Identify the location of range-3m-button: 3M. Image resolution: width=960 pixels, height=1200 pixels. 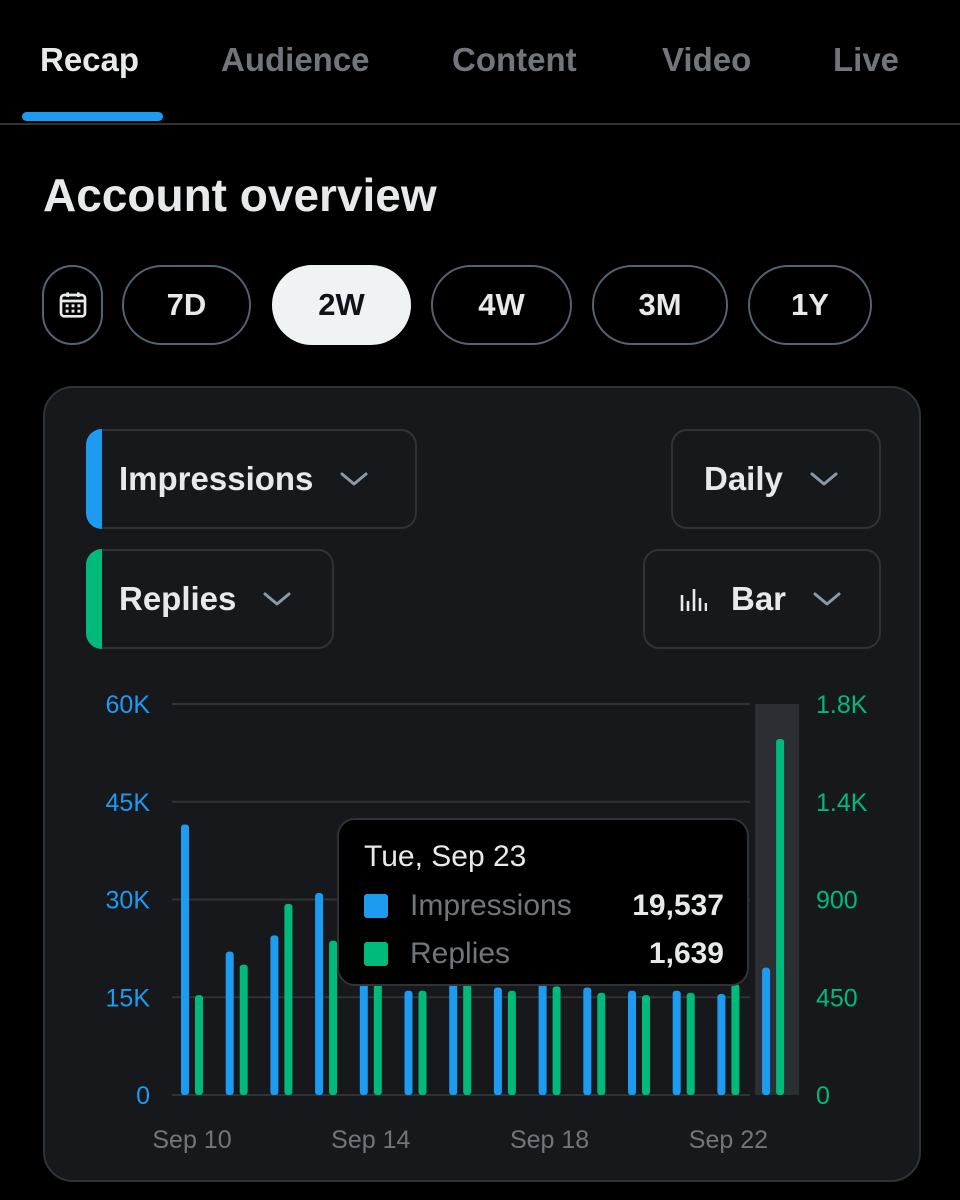
(660, 305).